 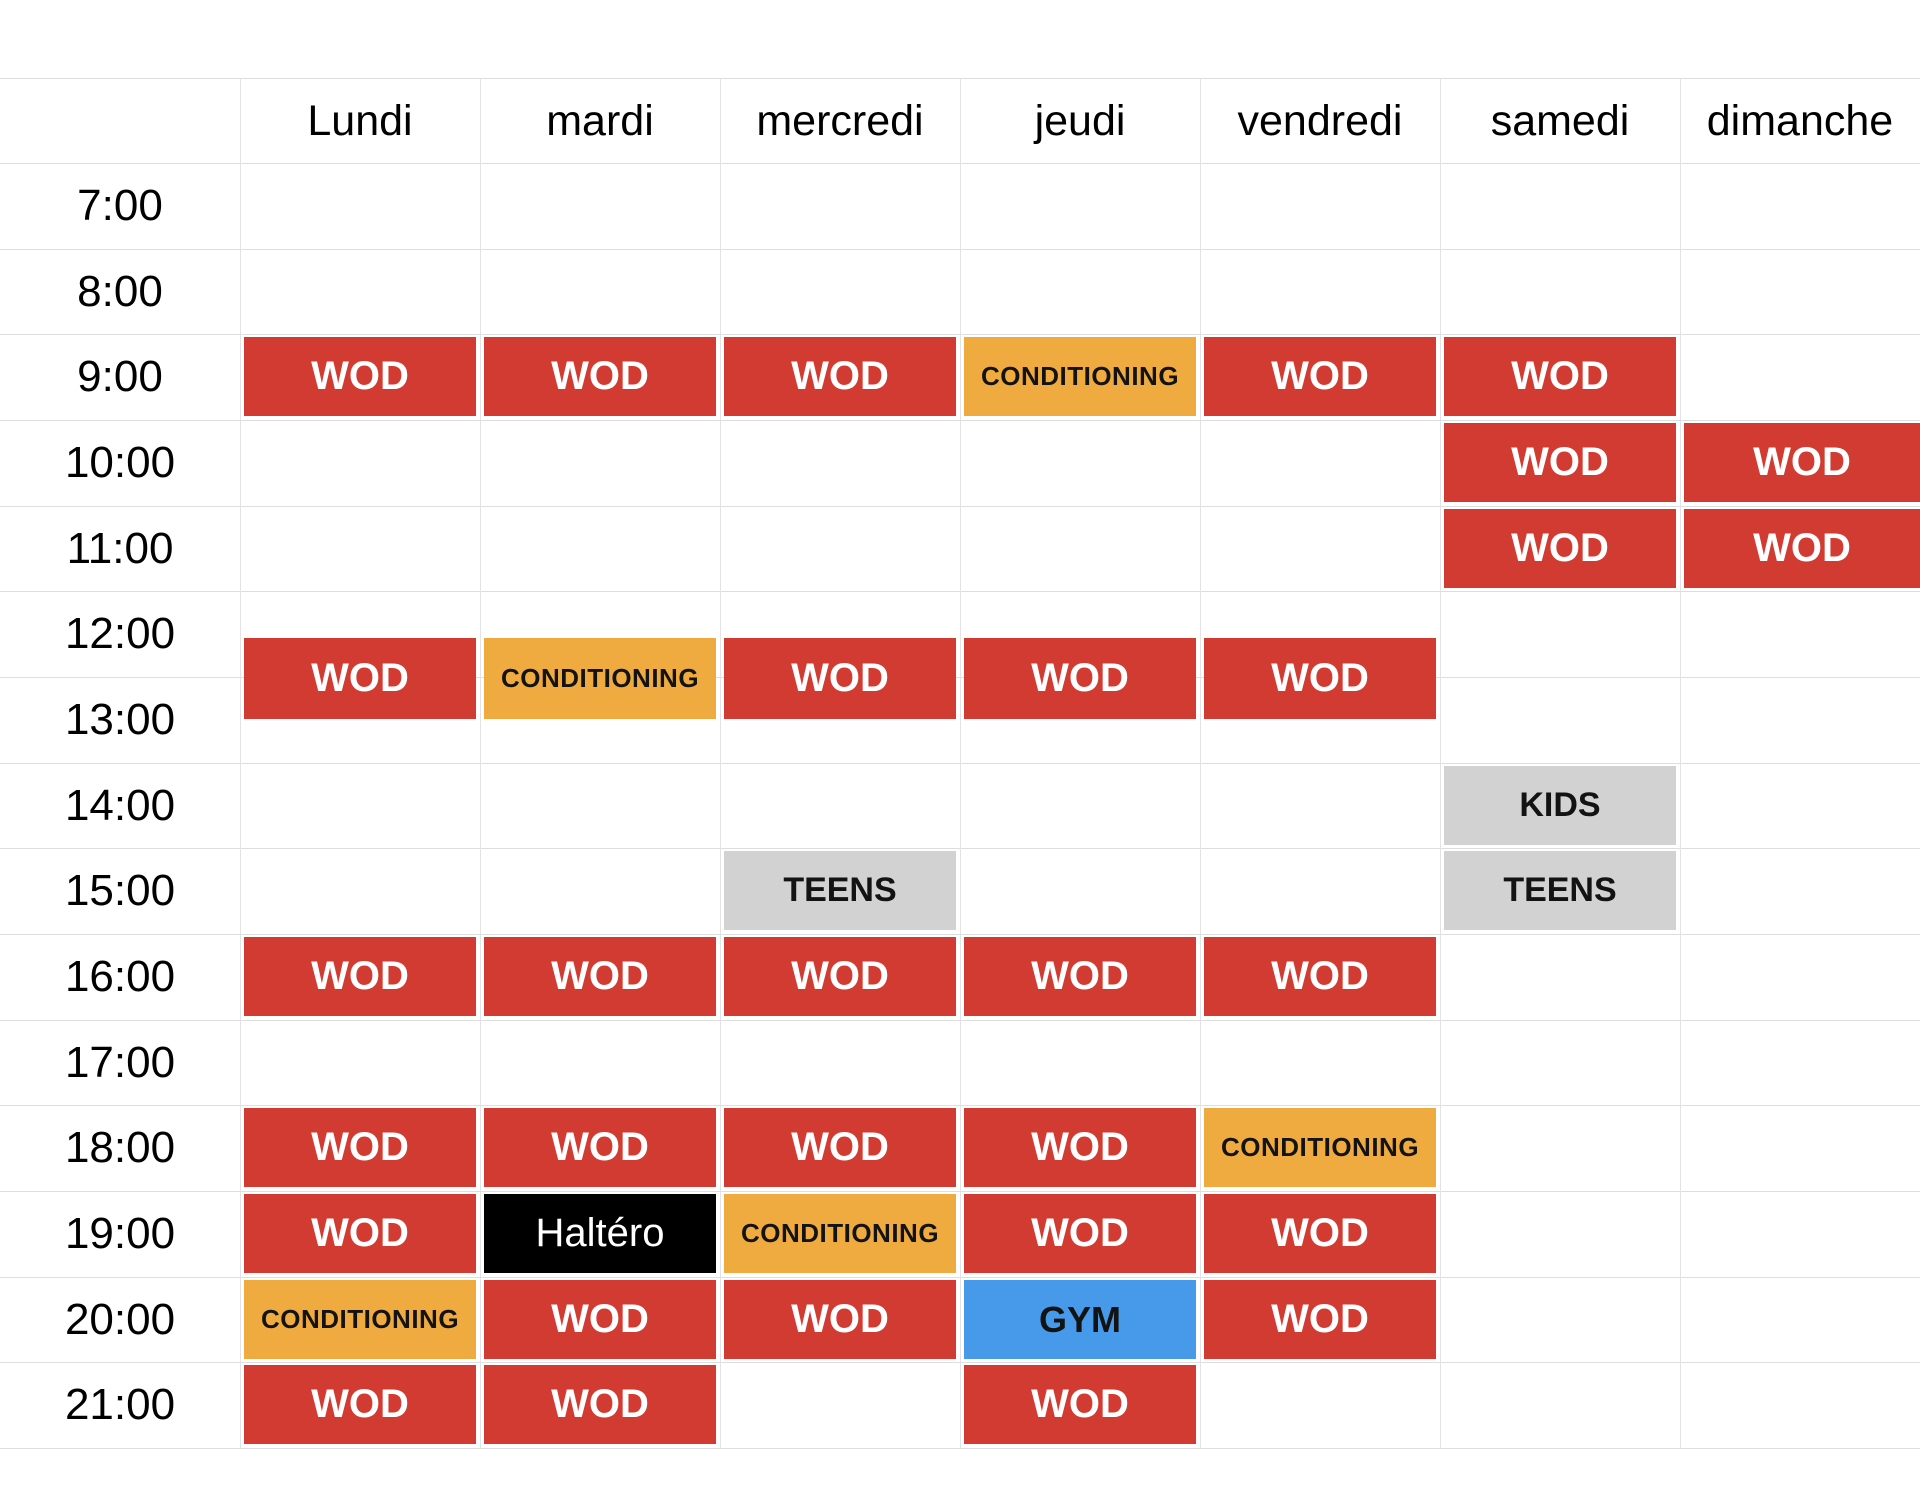 What do you see at coordinates (1560, 120) in the screenshot?
I see `day-header-samedi: samedi` at bounding box center [1560, 120].